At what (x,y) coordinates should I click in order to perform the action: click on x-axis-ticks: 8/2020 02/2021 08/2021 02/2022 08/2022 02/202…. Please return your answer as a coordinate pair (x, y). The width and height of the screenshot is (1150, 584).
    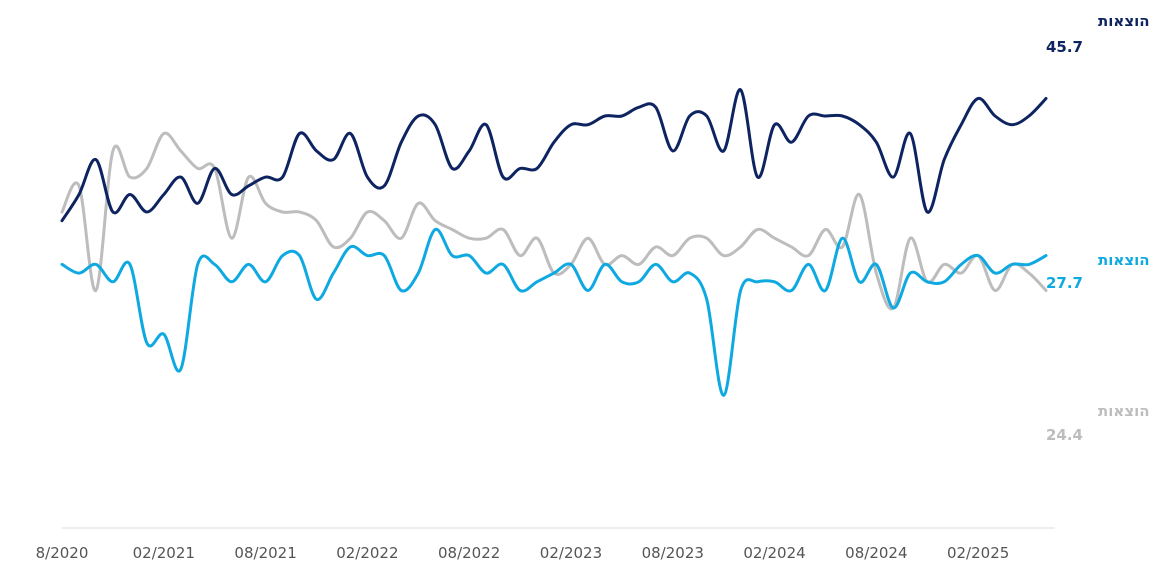
    Looking at the image, I should click on (523, 553).